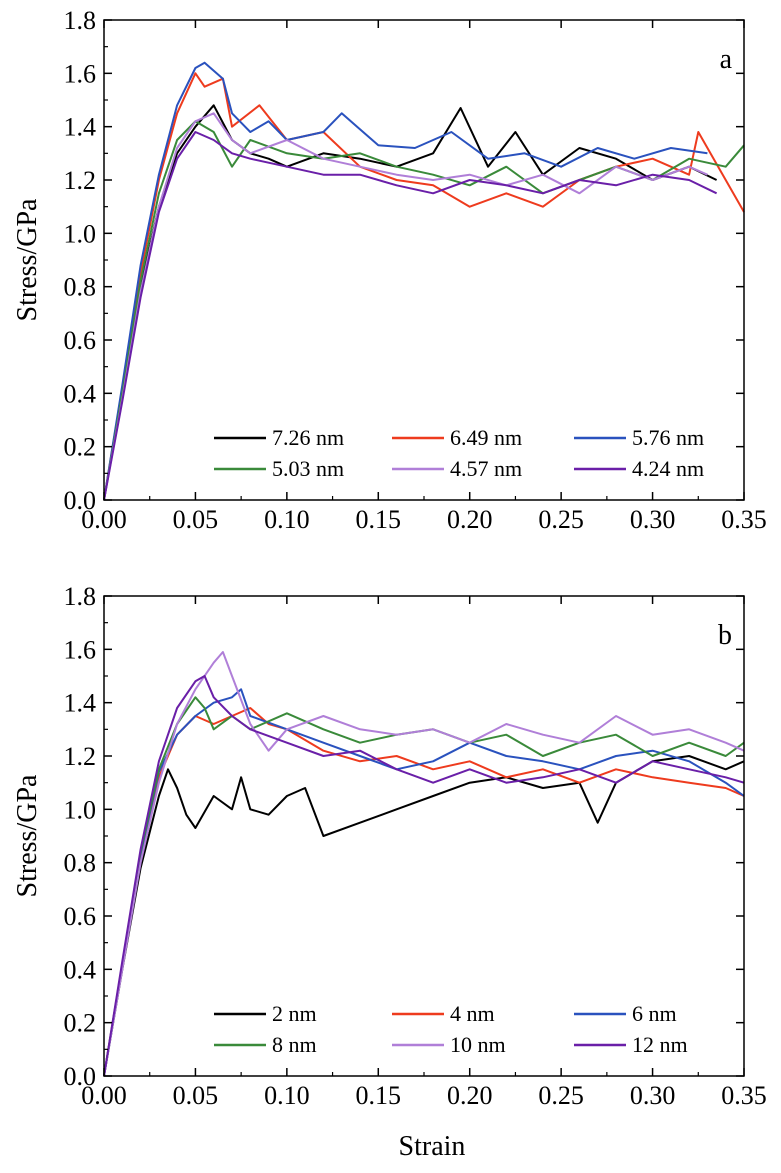  I want to click on legend-label: 4 nm, so click(472, 1013).